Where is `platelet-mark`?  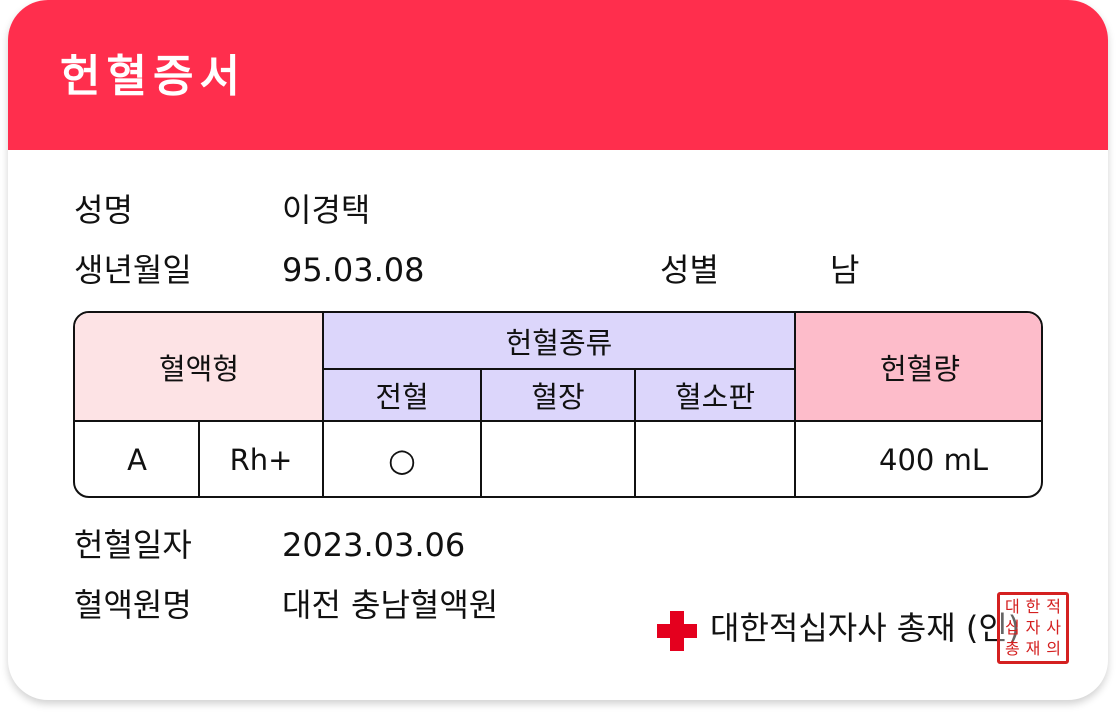 platelet-mark is located at coordinates (715, 458).